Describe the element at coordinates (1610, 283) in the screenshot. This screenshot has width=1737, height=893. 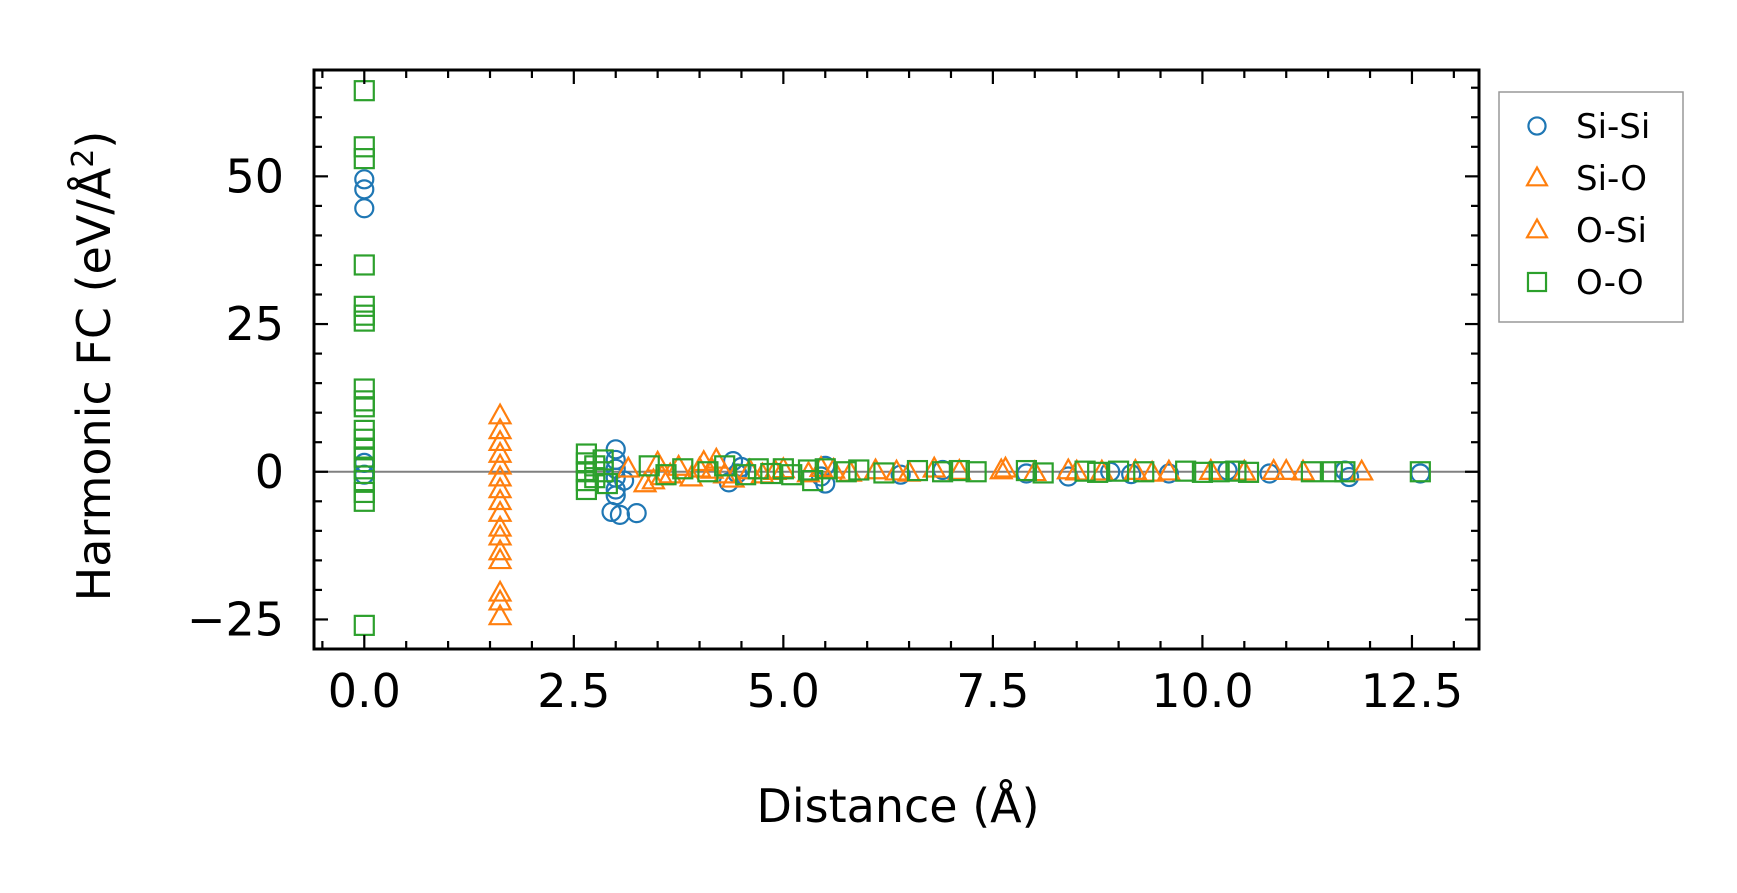
I see `legend-label-o-o: O-O` at that location.